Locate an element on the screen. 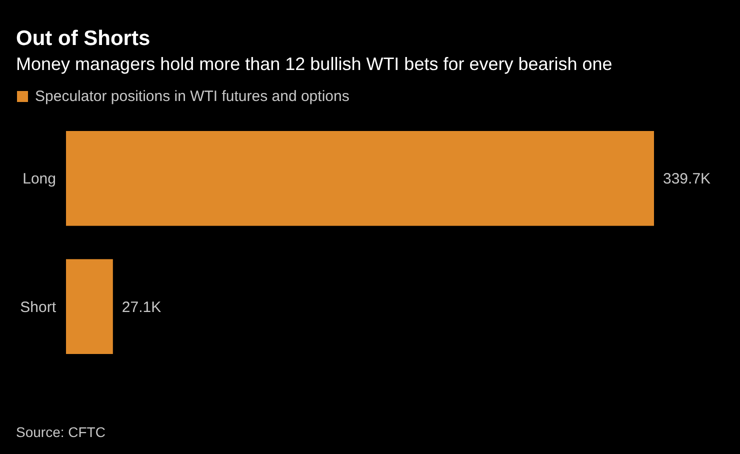  y-tick-label: Short is located at coordinates (38, 307).